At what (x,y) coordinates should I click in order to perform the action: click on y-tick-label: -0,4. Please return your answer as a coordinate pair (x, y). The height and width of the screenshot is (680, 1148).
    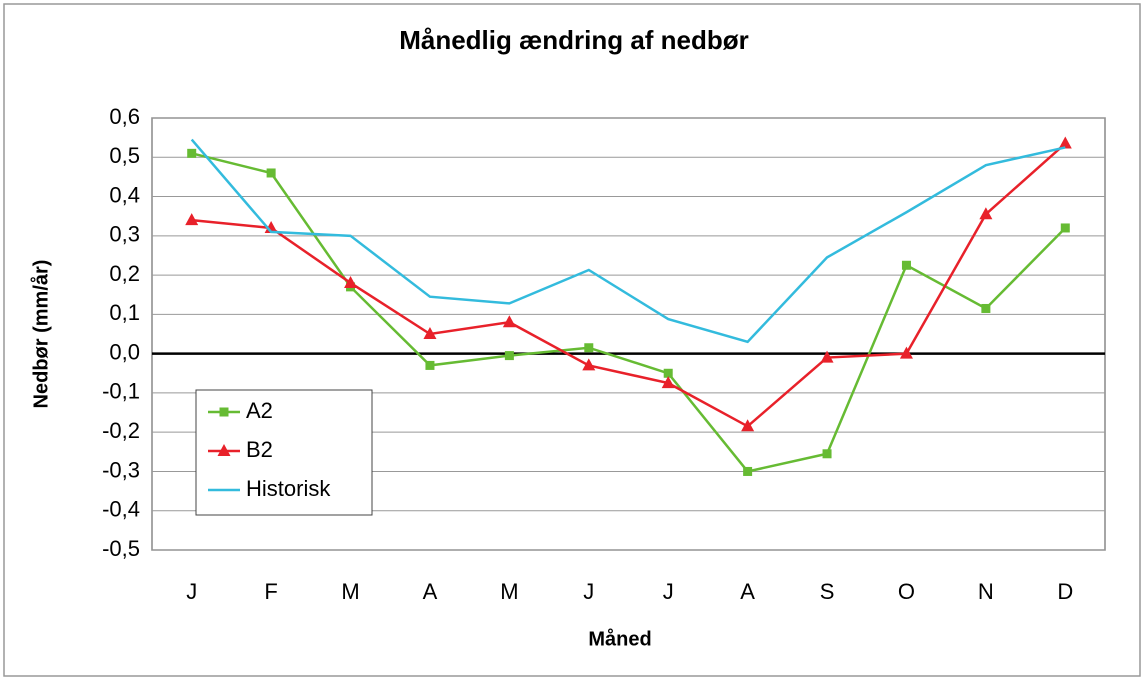
    Looking at the image, I should click on (121, 509).